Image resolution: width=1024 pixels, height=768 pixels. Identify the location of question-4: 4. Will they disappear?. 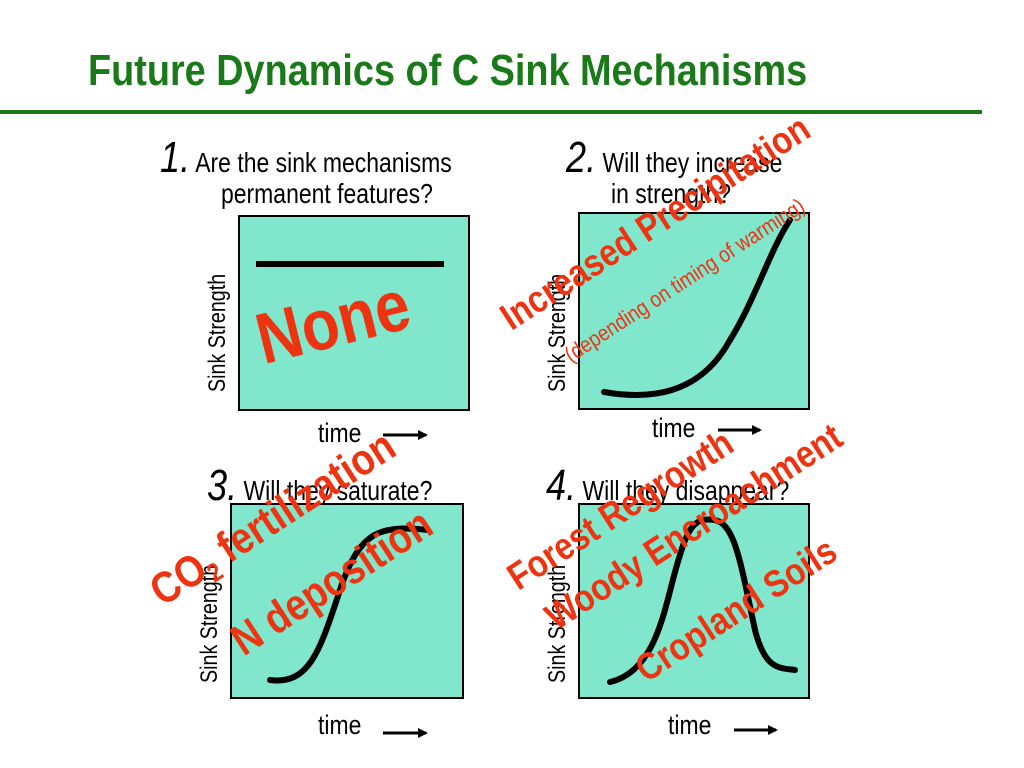
(668, 486).